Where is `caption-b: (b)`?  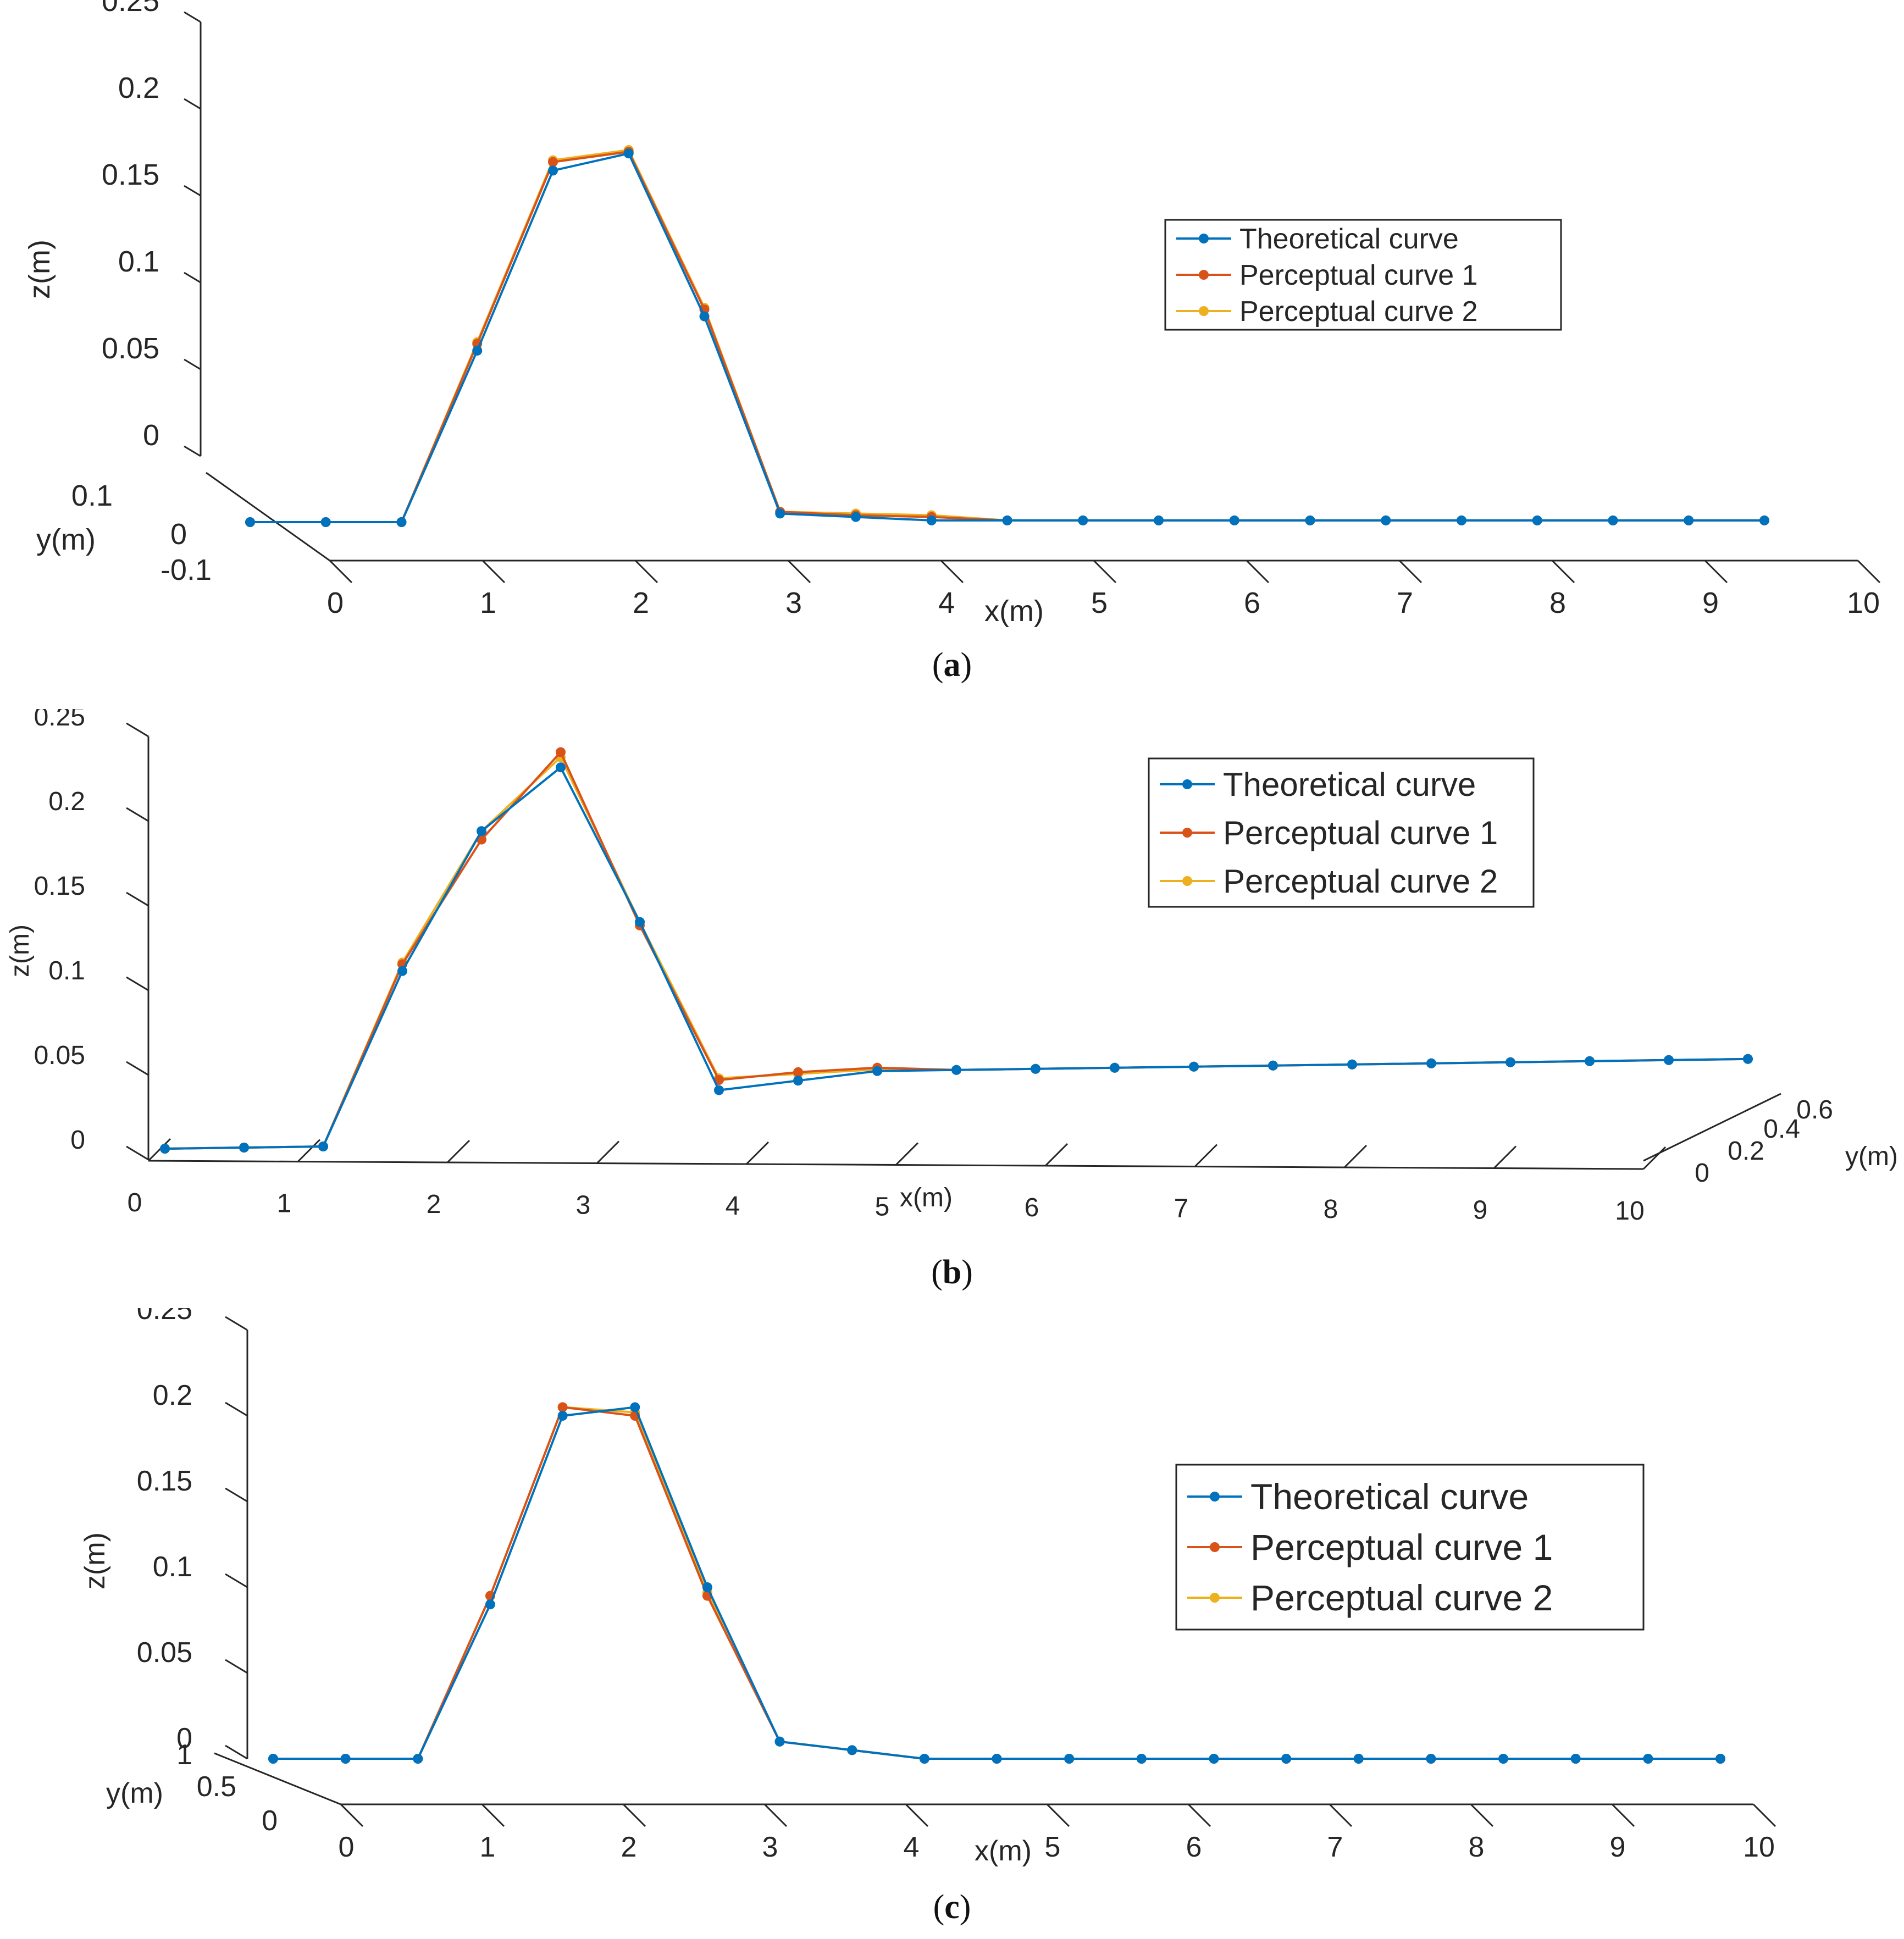 caption-b: (b) is located at coordinates (952, 1272).